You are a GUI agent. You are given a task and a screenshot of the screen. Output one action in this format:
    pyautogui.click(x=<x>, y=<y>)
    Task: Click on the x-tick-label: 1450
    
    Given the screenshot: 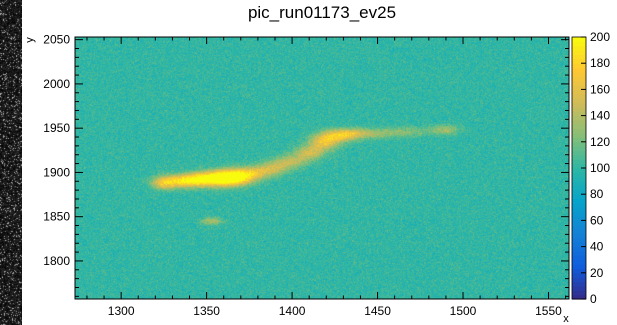 What is the action you would take?
    pyautogui.click(x=377, y=311)
    